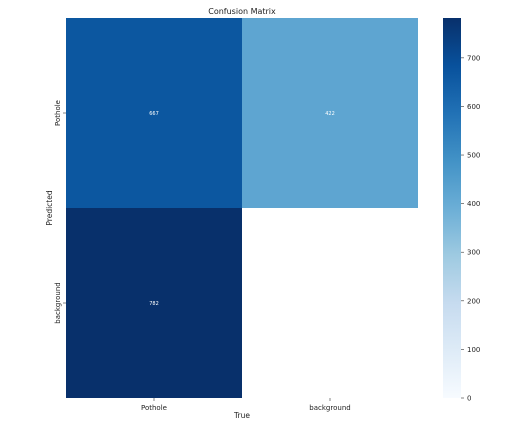 The image size is (528, 428). Describe the element at coordinates (60, 212) in the screenshot. I see `y-axis-ticks: Pothole background` at that location.